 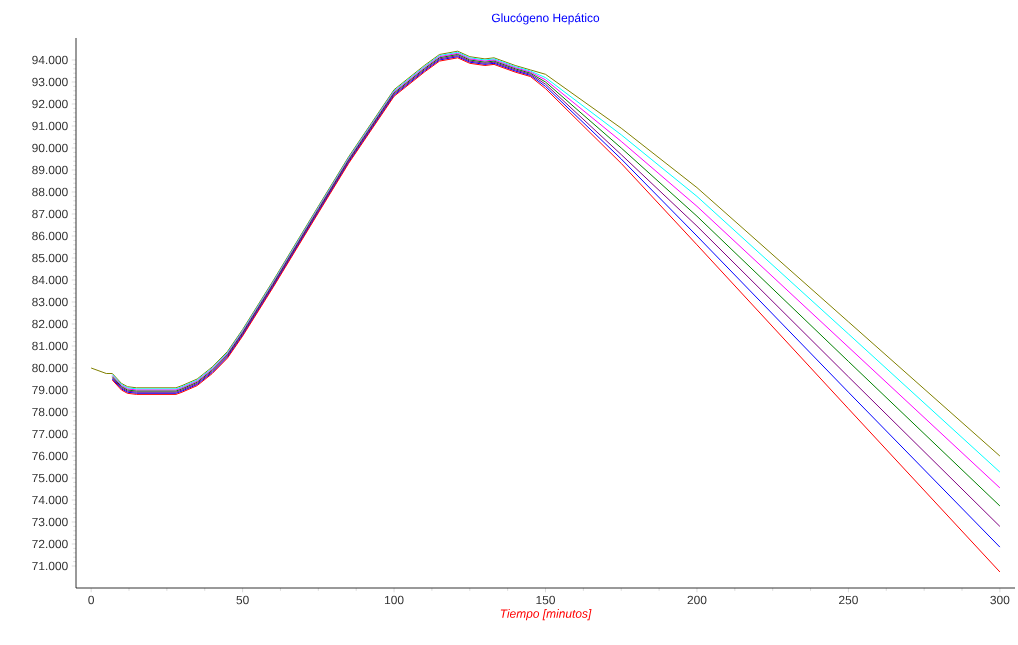 What do you see at coordinates (50, 302) in the screenshot?
I see `y-tick-label: 83.000` at bounding box center [50, 302].